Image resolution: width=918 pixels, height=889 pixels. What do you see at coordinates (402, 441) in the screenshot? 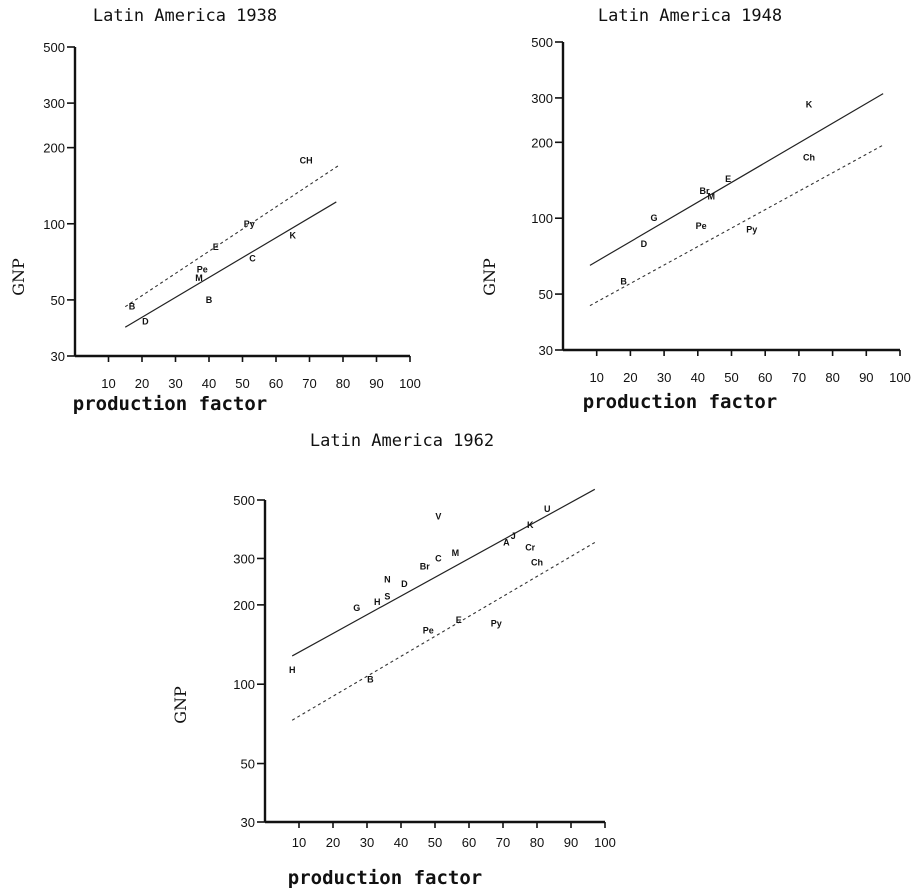
I see `chart-title: Latin America 1962` at bounding box center [402, 441].